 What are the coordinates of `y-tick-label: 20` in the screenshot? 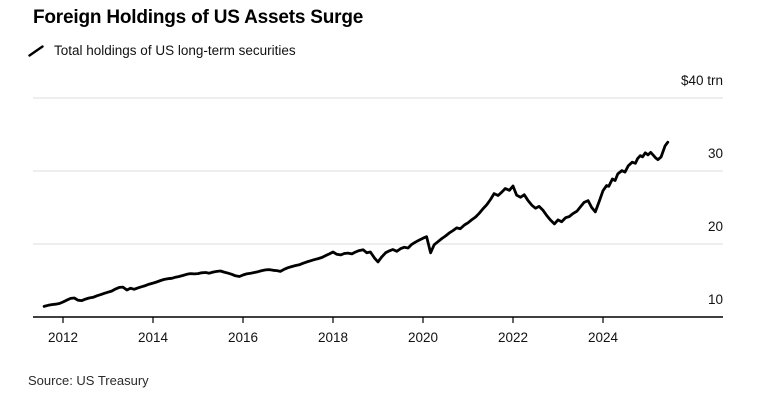 It's located at (715, 226).